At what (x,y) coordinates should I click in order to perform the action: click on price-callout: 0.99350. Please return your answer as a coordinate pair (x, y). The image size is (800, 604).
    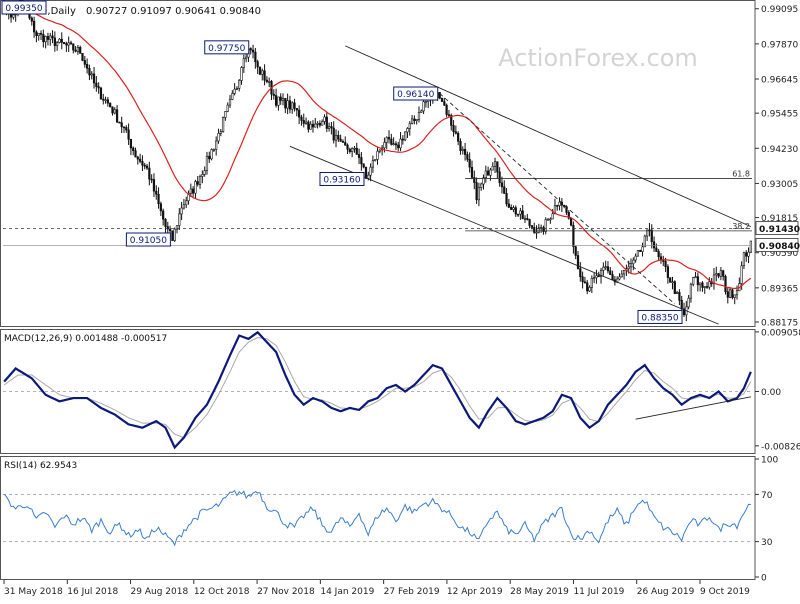
    Looking at the image, I should click on (24, 7).